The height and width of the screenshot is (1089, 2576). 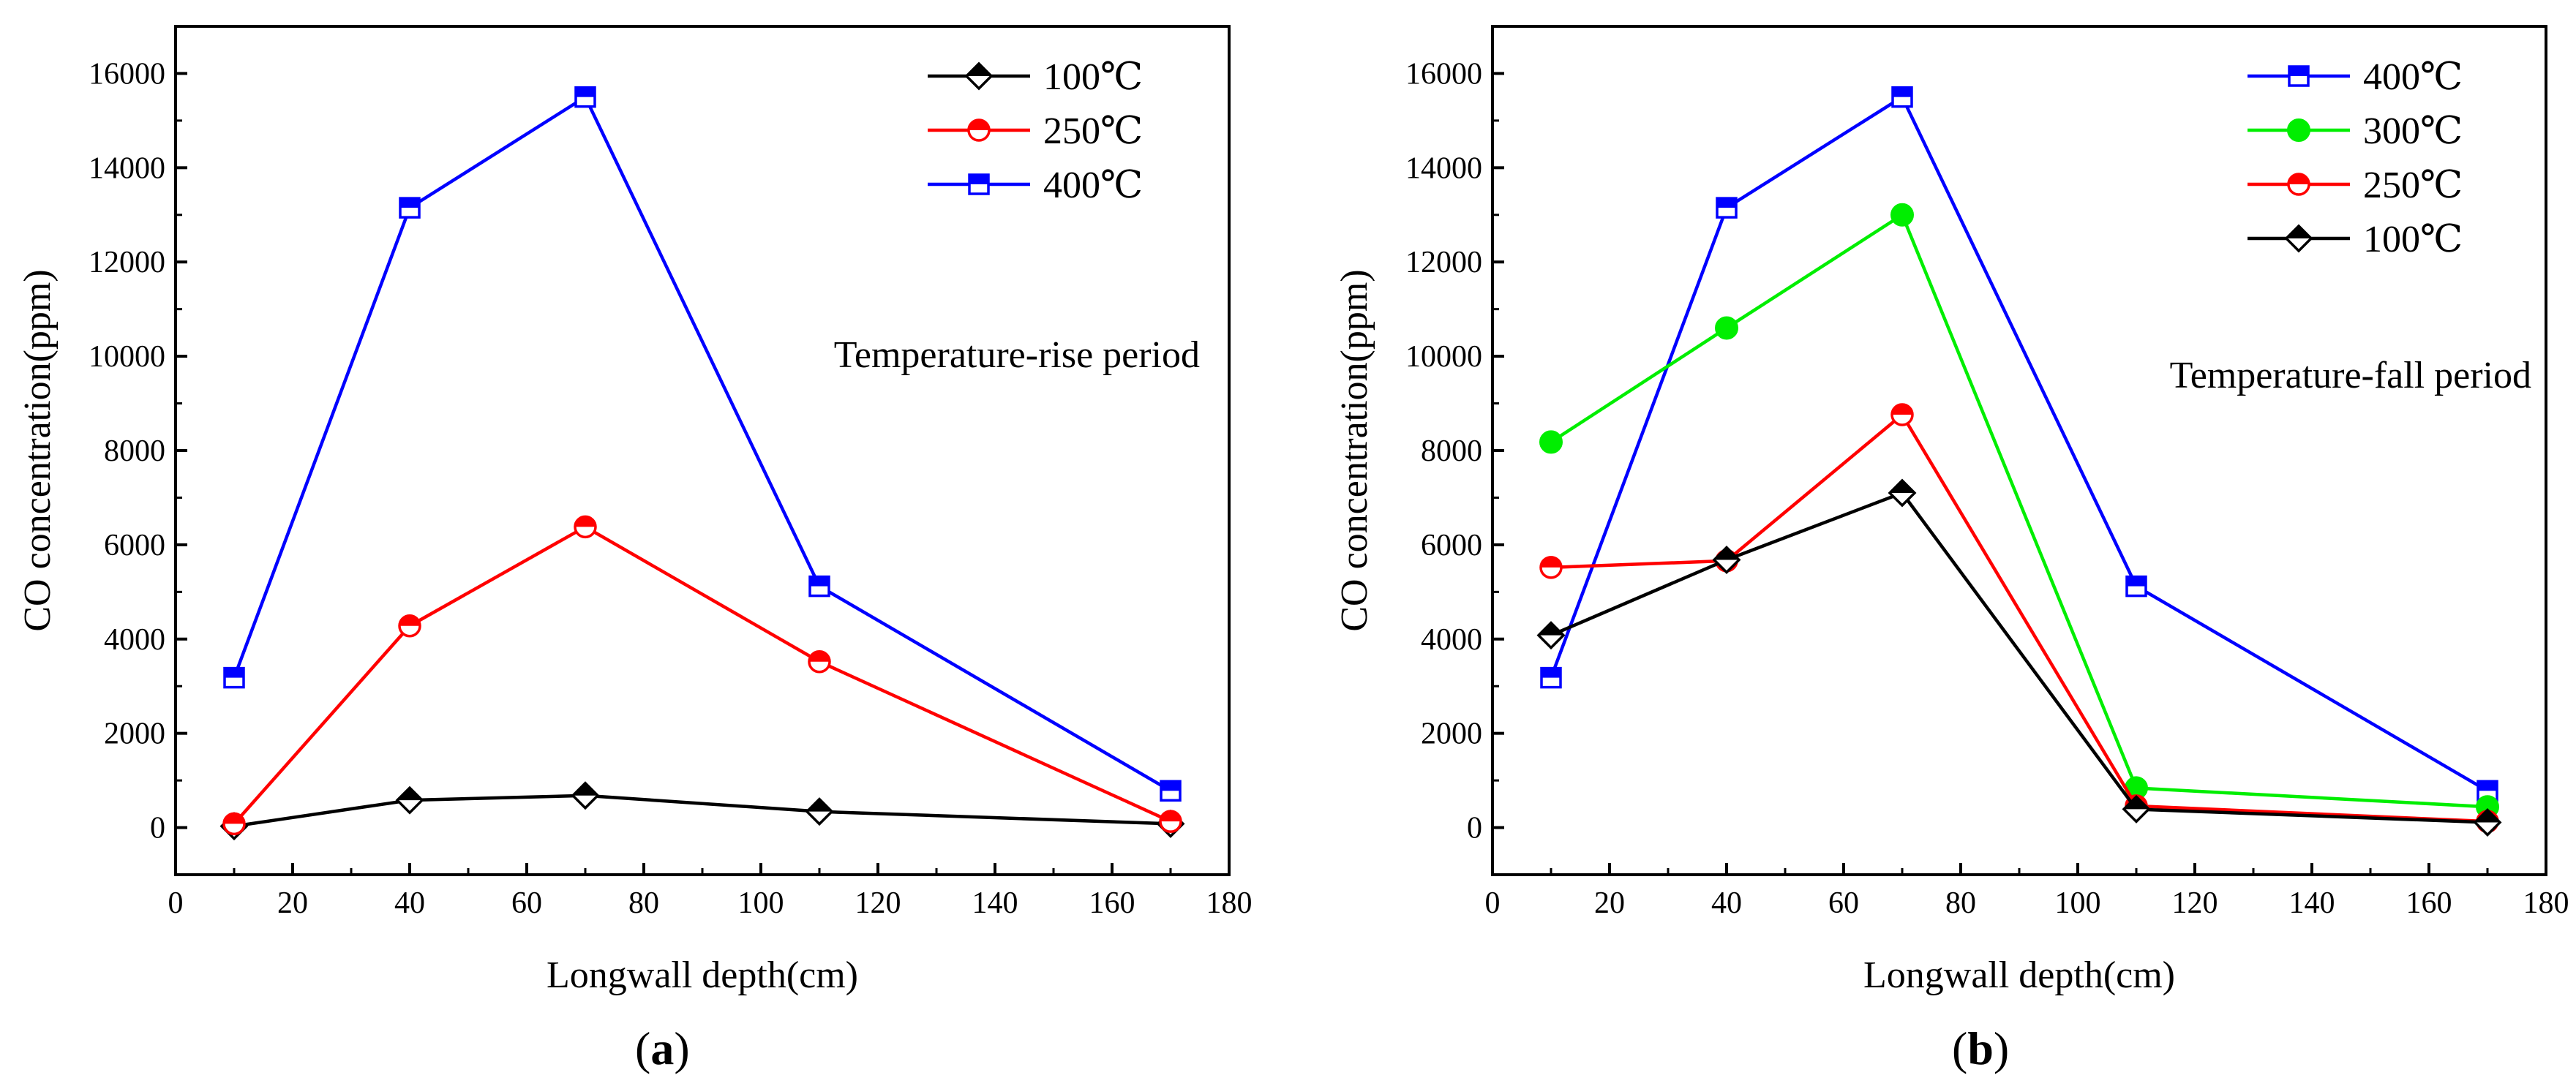 I want to click on panel-label: (b), so click(x=1980, y=1048).